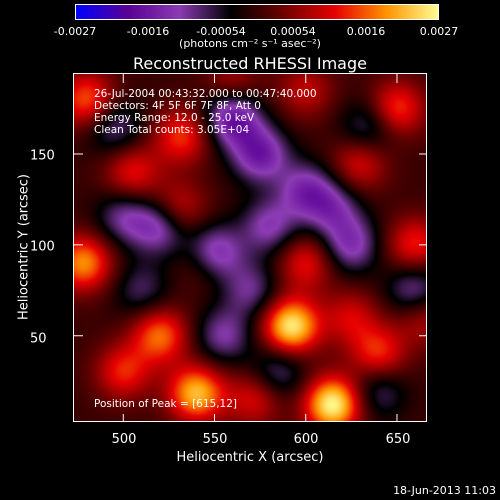  What do you see at coordinates (293, 31) in the screenshot?
I see `colorbar-tick: 0.00054` at bounding box center [293, 31].